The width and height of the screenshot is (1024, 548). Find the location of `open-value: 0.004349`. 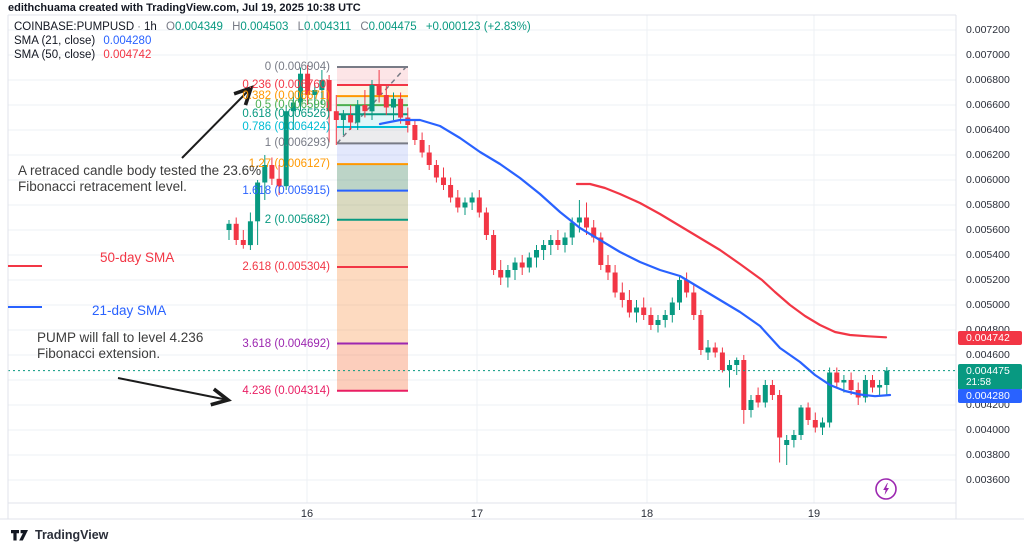

open-value: 0.004349 is located at coordinates (198, 27).